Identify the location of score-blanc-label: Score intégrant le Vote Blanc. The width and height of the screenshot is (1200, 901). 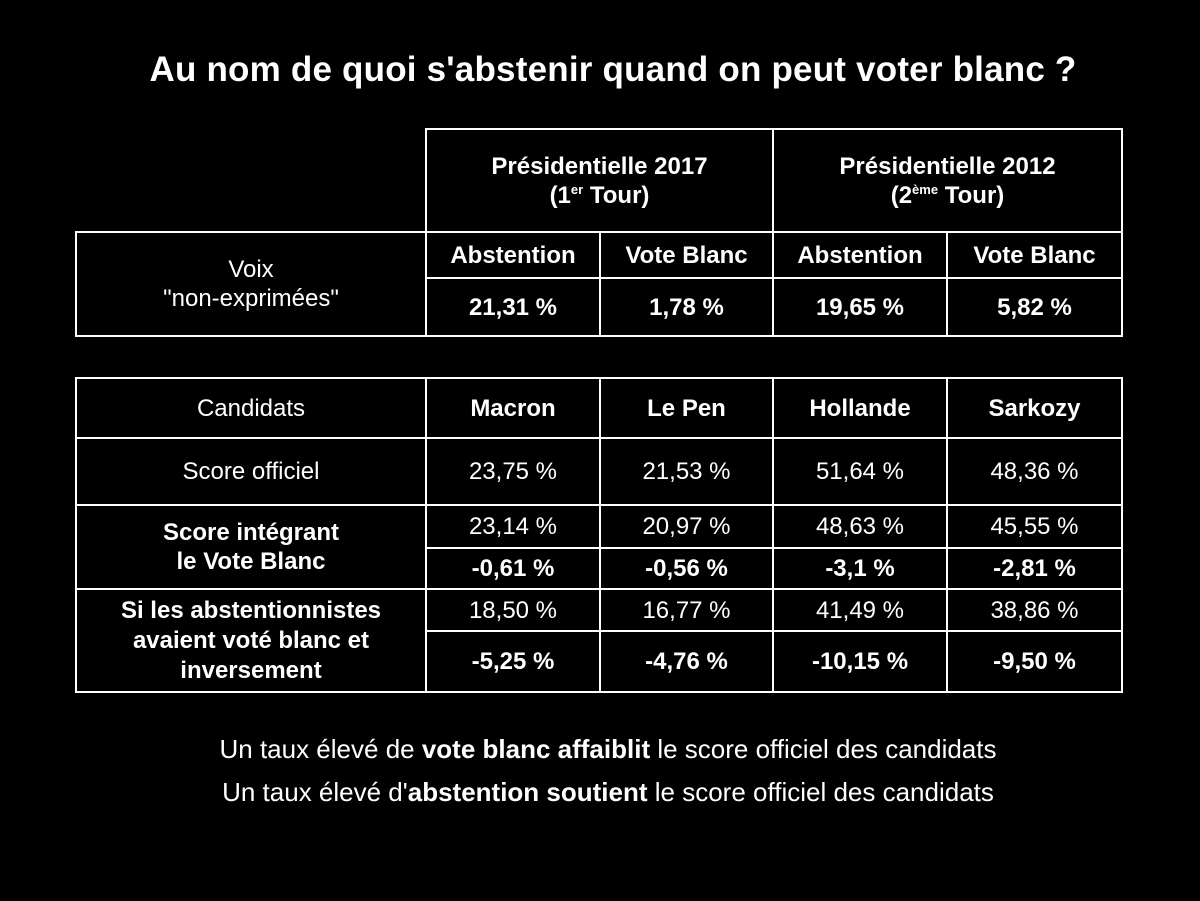
(251, 547).